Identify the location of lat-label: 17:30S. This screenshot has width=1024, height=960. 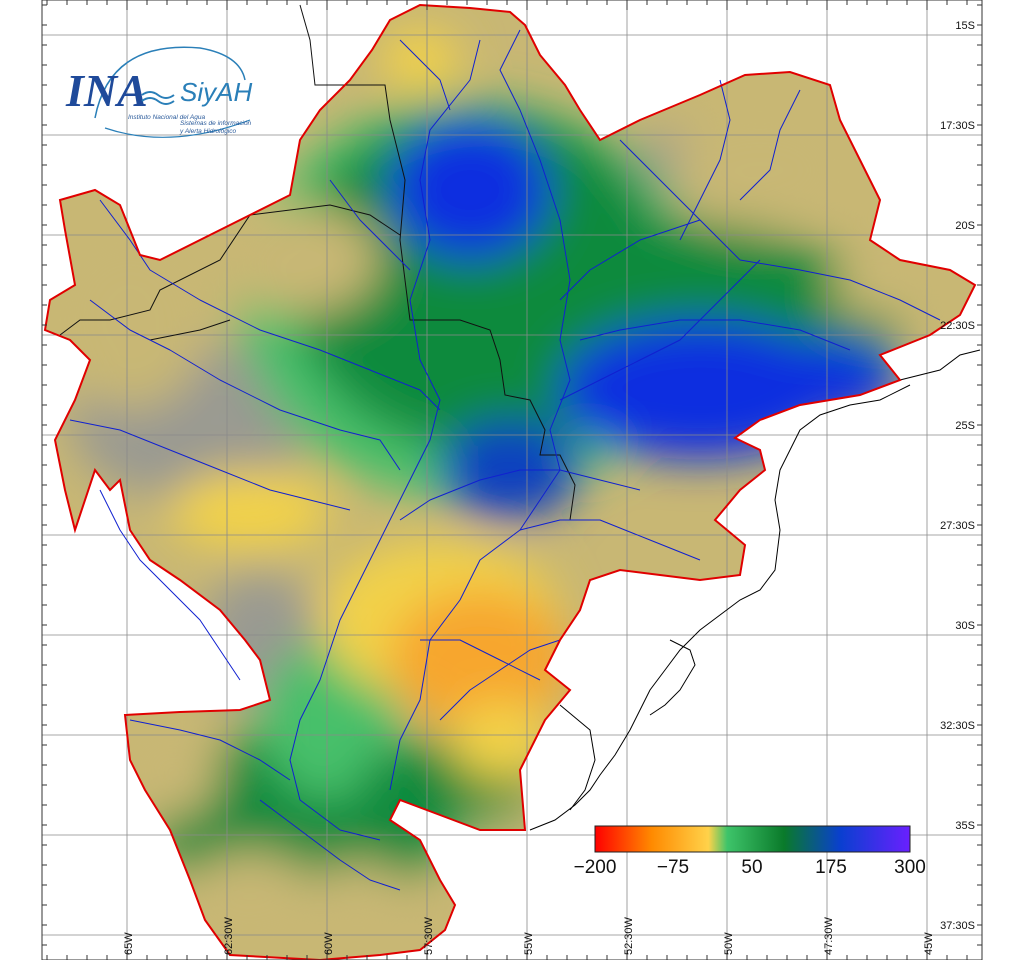
(957, 126).